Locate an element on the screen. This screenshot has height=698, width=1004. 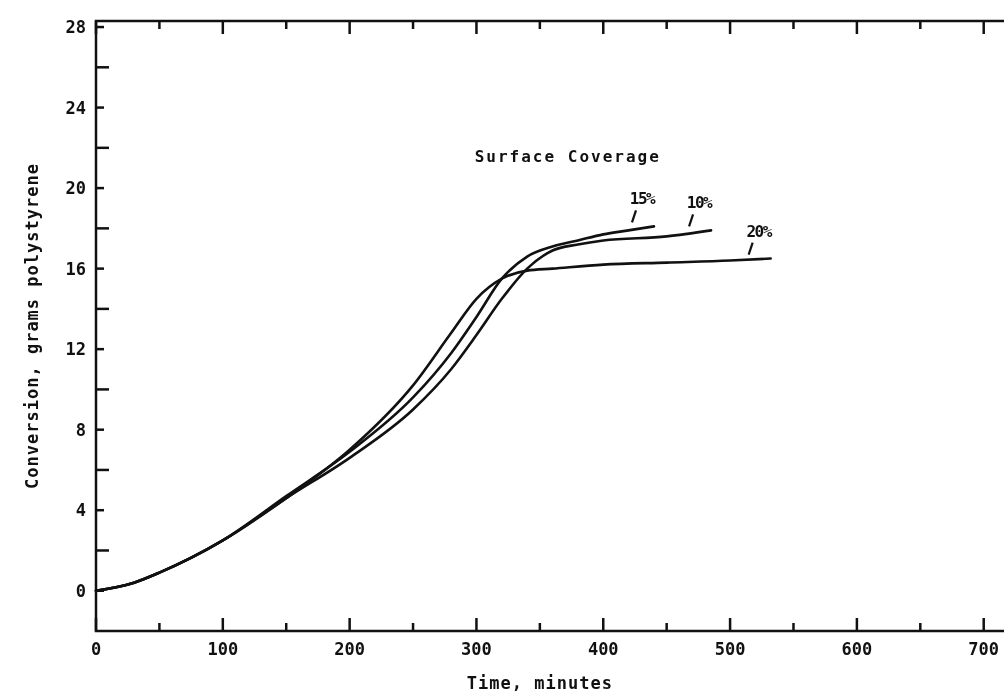
x-axis-title: Time, minutes is located at coordinates (539, 683).